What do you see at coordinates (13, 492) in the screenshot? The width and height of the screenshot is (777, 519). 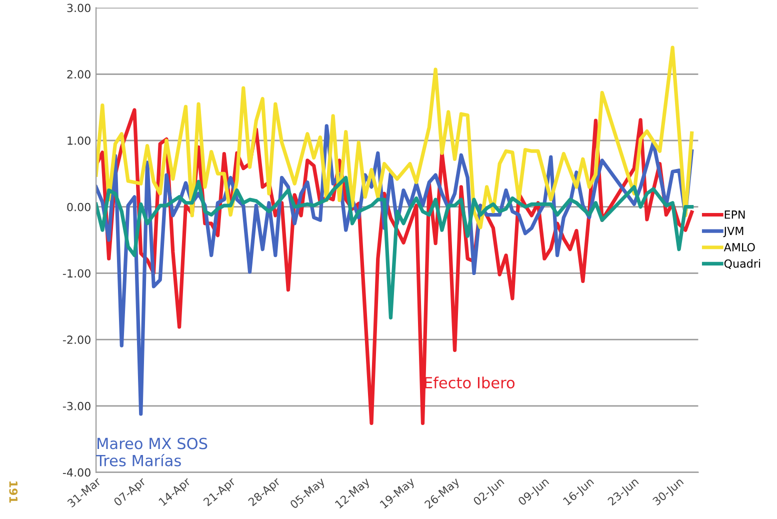 I see `text: 191` at bounding box center [13, 492].